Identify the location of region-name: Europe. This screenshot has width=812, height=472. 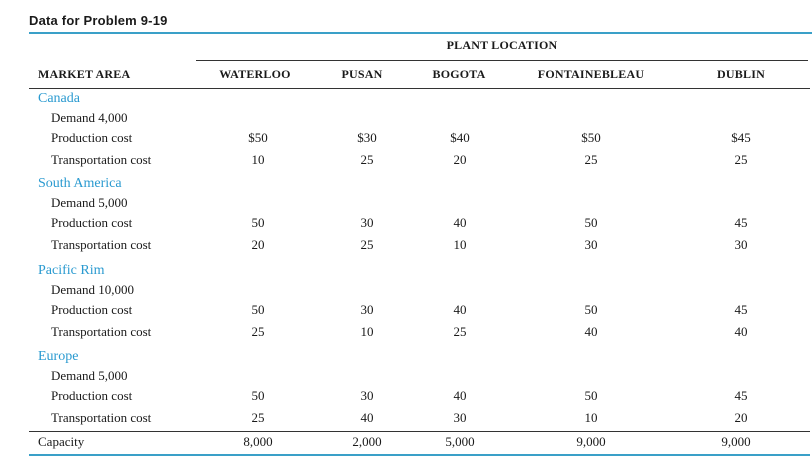
(58, 356).